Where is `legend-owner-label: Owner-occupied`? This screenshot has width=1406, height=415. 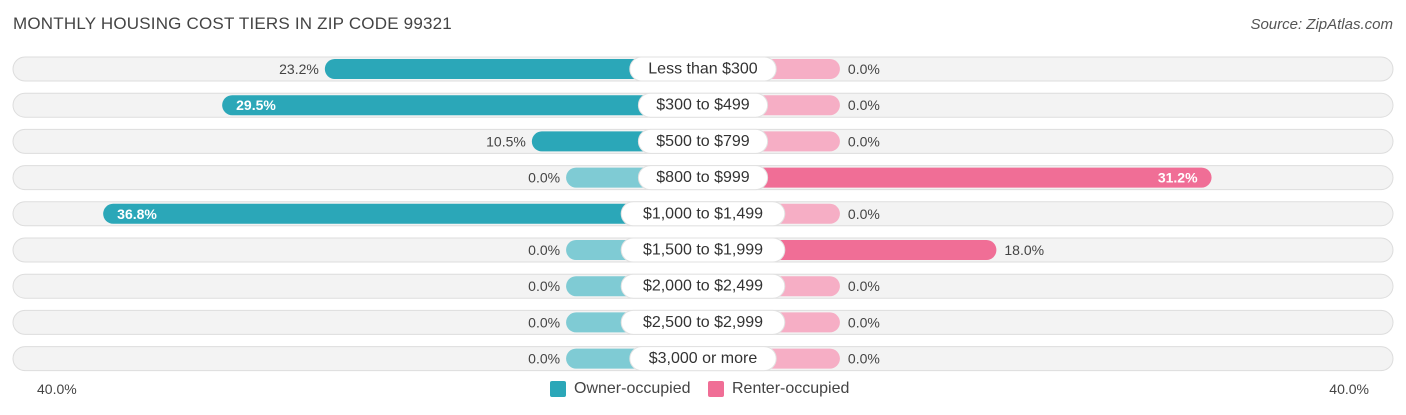
legend-owner-label: Owner-occupied is located at coordinates (632, 388).